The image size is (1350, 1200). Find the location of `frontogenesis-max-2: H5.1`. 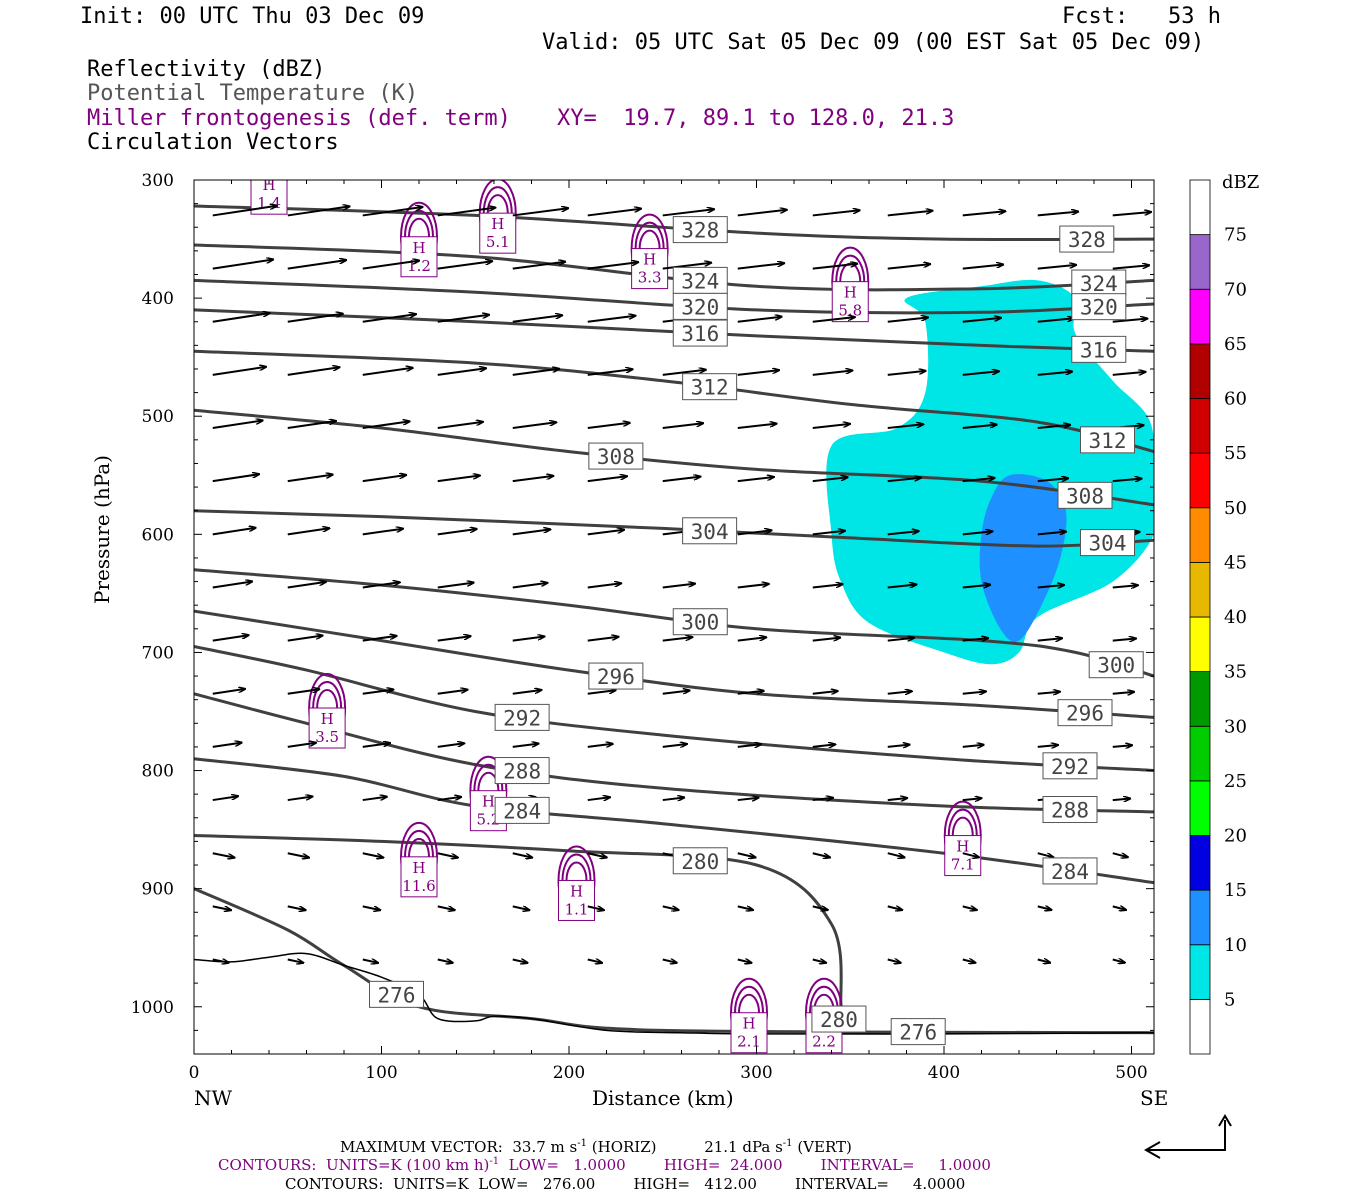

frontogenesis-max-2: H5.1 is located at coordinates (497, 217).